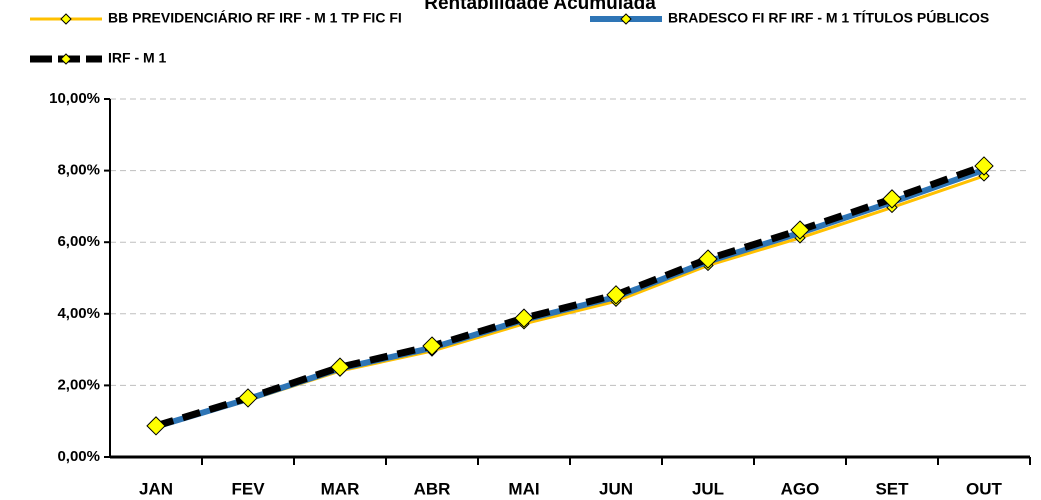 Image resolution: width=1041 pixels, height=500 pixels. What do you see at coordinates (78, 456) in the screenshot?
I see `y-tick-label: 0,00%` at bounding box center [78, 456].